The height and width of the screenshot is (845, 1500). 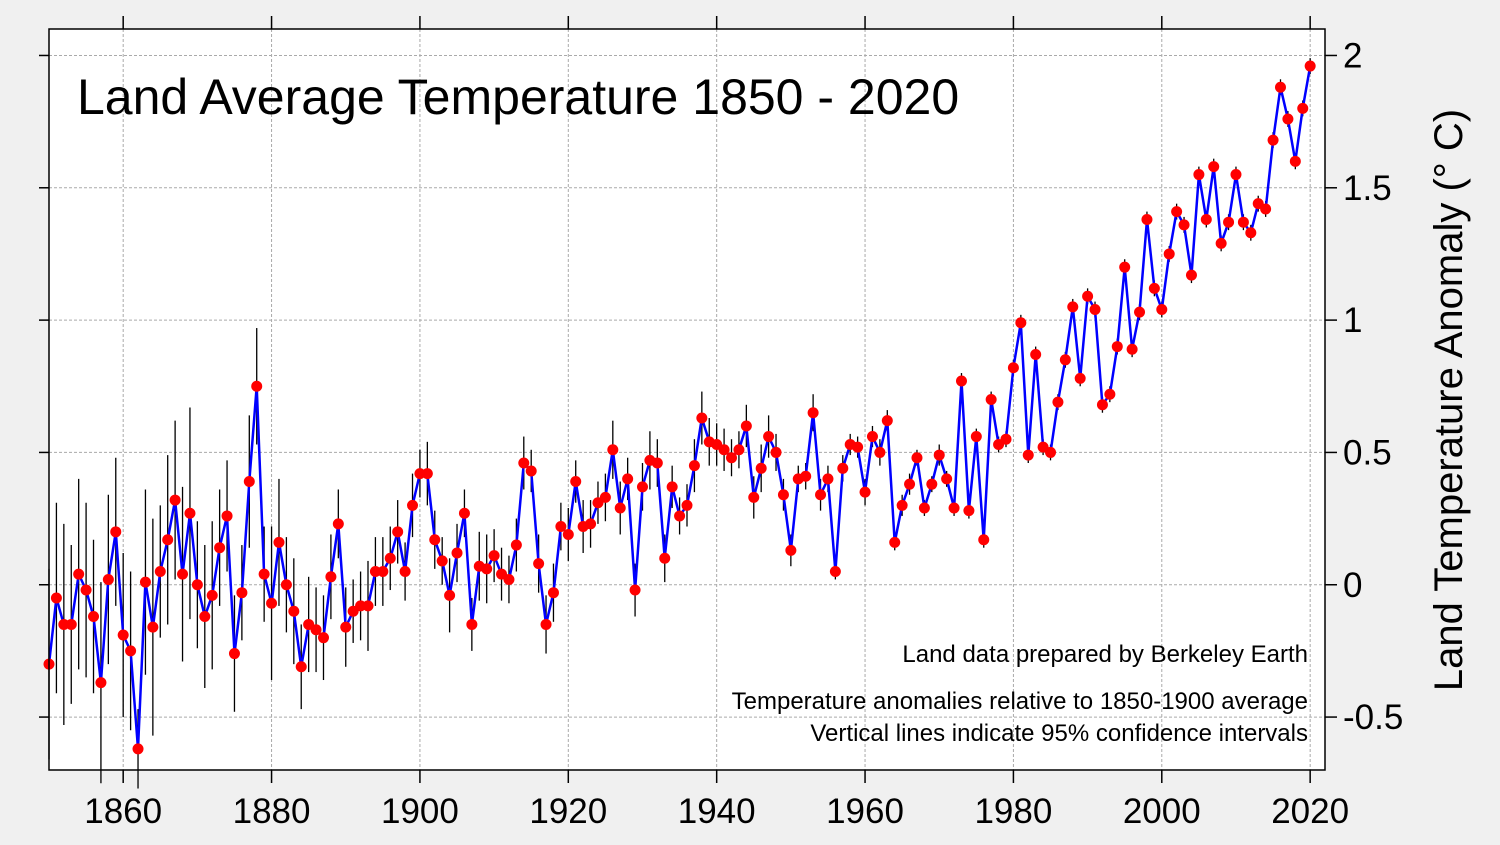 I want to click on y-tick-label: 1.5, so click(x=1367, y=188).